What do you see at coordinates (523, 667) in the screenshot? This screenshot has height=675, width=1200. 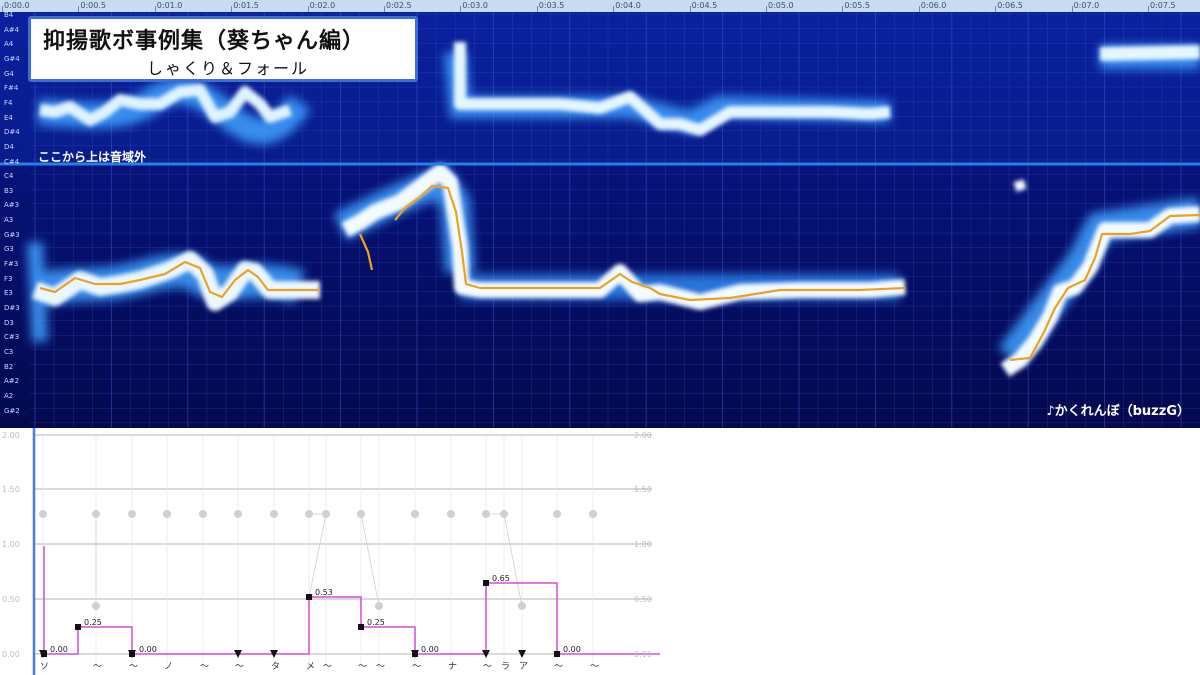 I see `lyric-syllable: ア` at bounding box center [523, 667].